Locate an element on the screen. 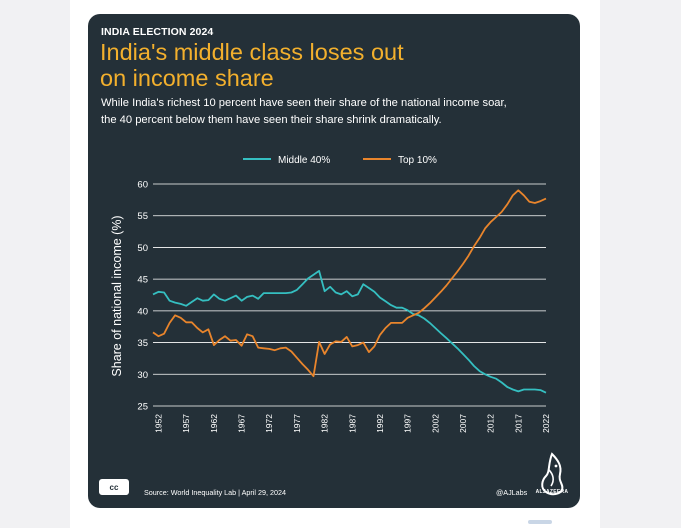 Image resolution: width=681 pixels, height=528 pixels. y-tick-label: 35 is located at coordinates (142, 343).